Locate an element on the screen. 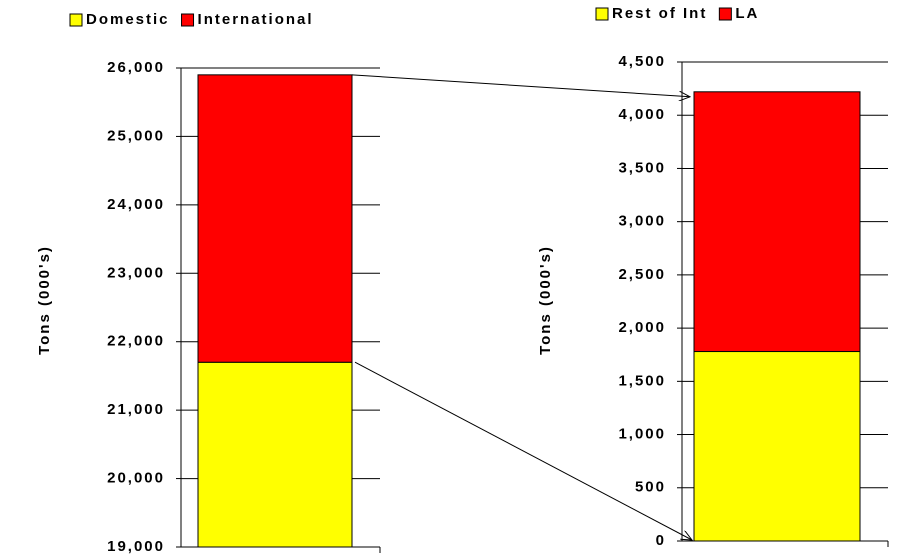 This screenshot has height=558, width=903. y-tick-label: 22,000 is located at coordinates (136, 341).